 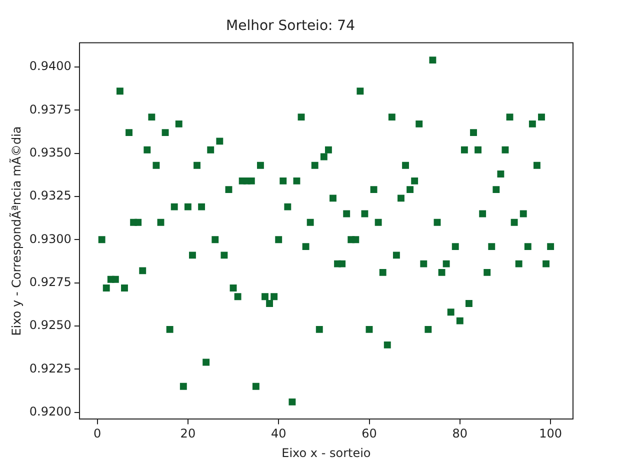 What do you see at coordinates (550, 433) in the screenshot?
I see `x-tick-label: 100` at bounding box center [550, 433].